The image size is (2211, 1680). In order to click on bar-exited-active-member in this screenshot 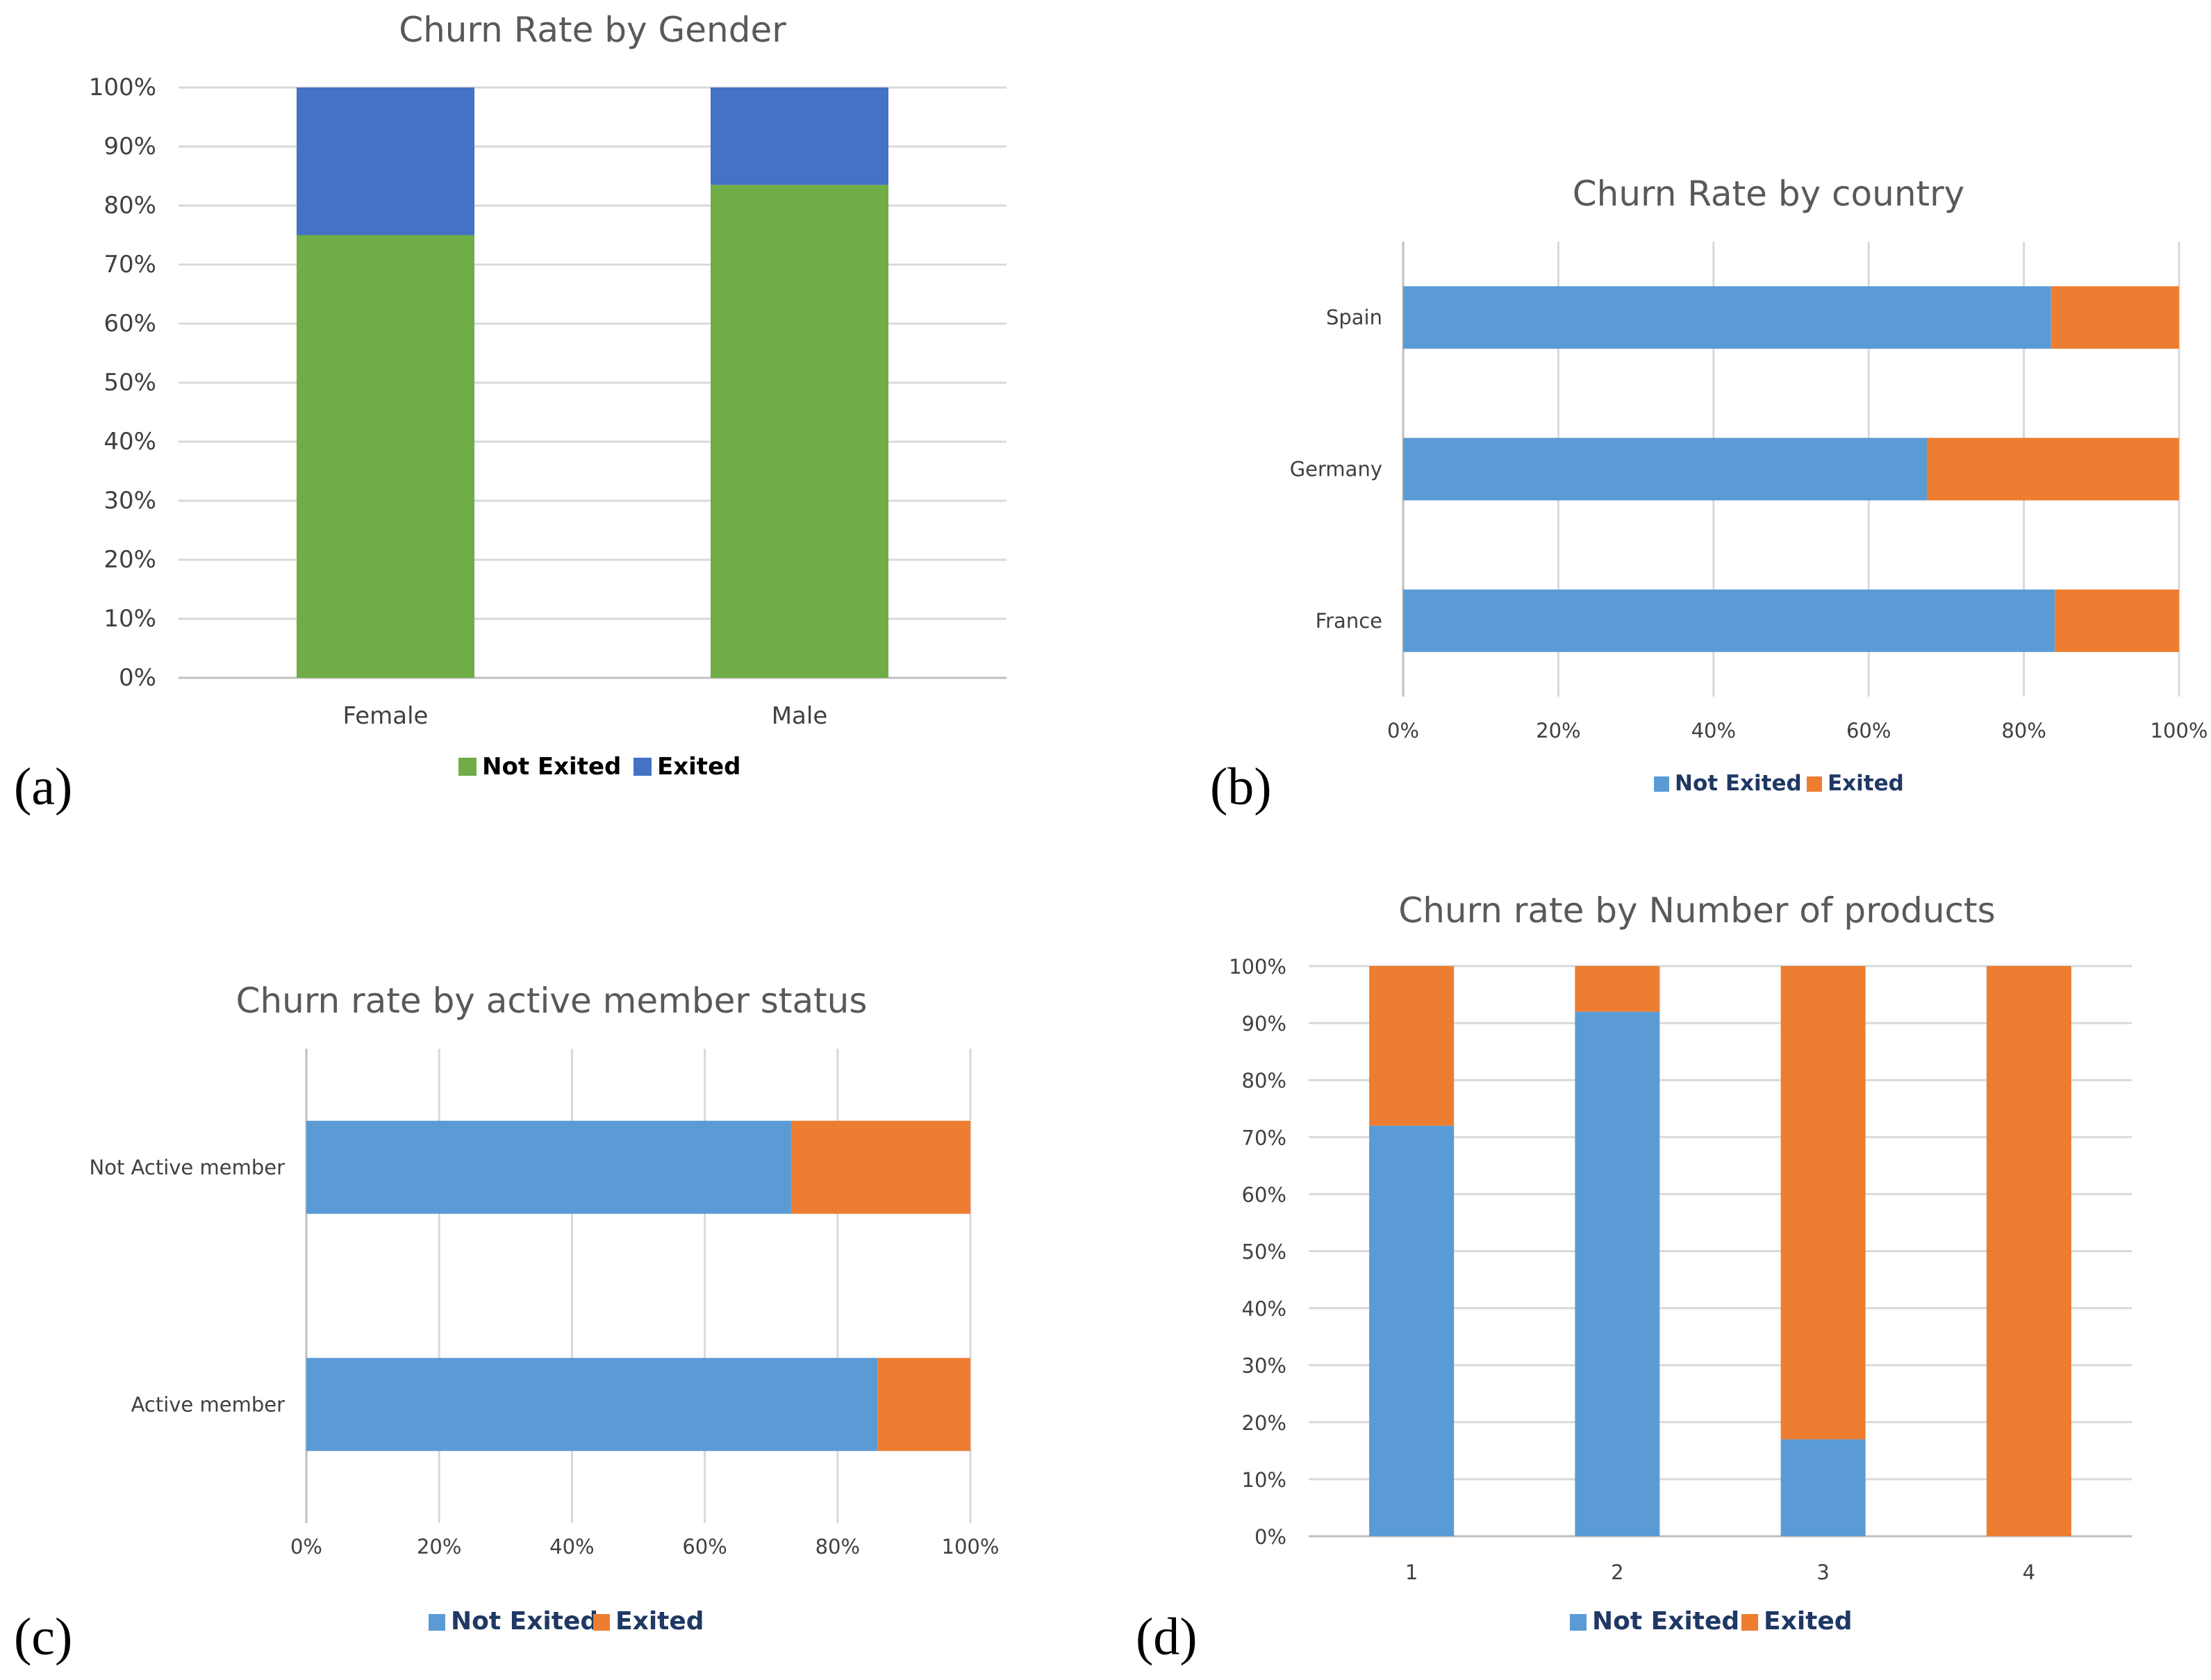, I will do `click(923, 1405)`.